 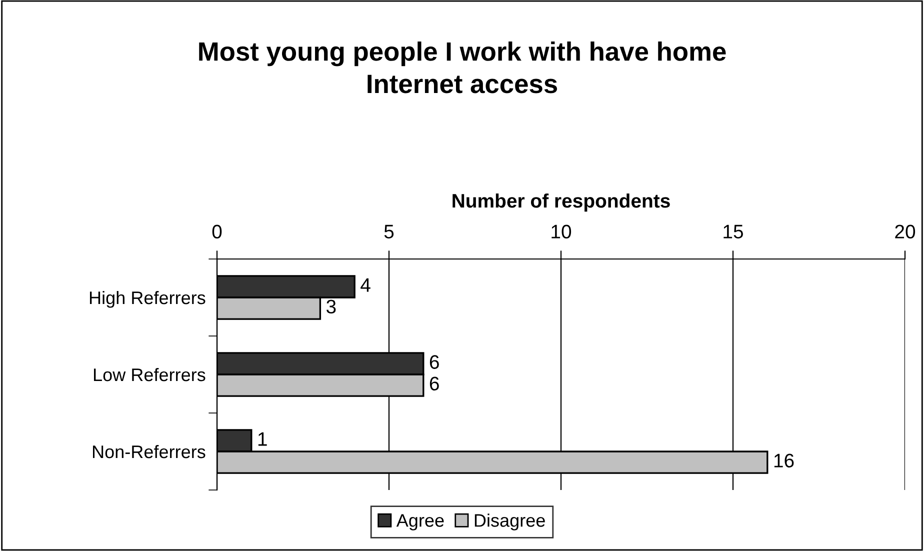 I want to click on data-label: 4, so click(x=365, y=285).